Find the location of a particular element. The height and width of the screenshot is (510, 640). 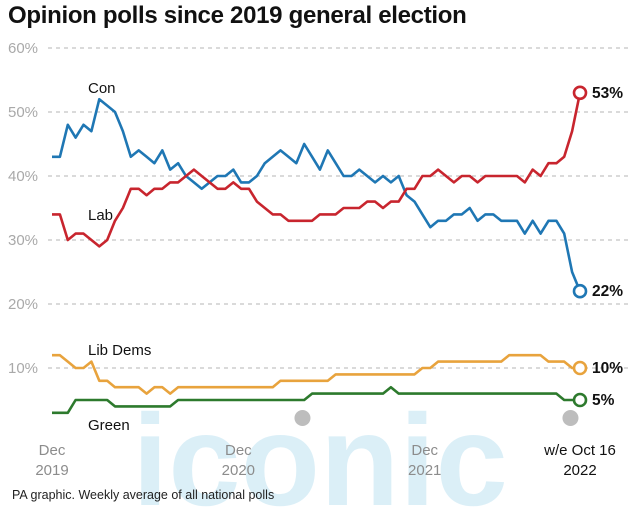

series-name-label: Green is located at coordinates (109, 425).